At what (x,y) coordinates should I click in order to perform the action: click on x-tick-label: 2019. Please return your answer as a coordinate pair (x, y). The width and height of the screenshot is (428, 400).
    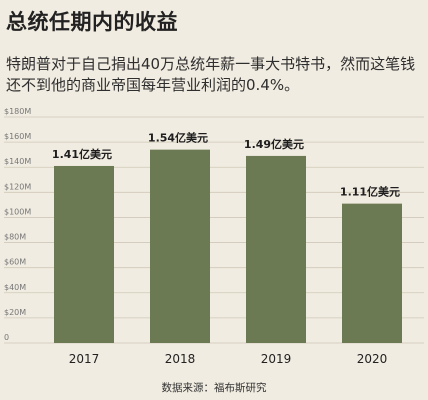
    Looking at the image, I should click on (276, 359).